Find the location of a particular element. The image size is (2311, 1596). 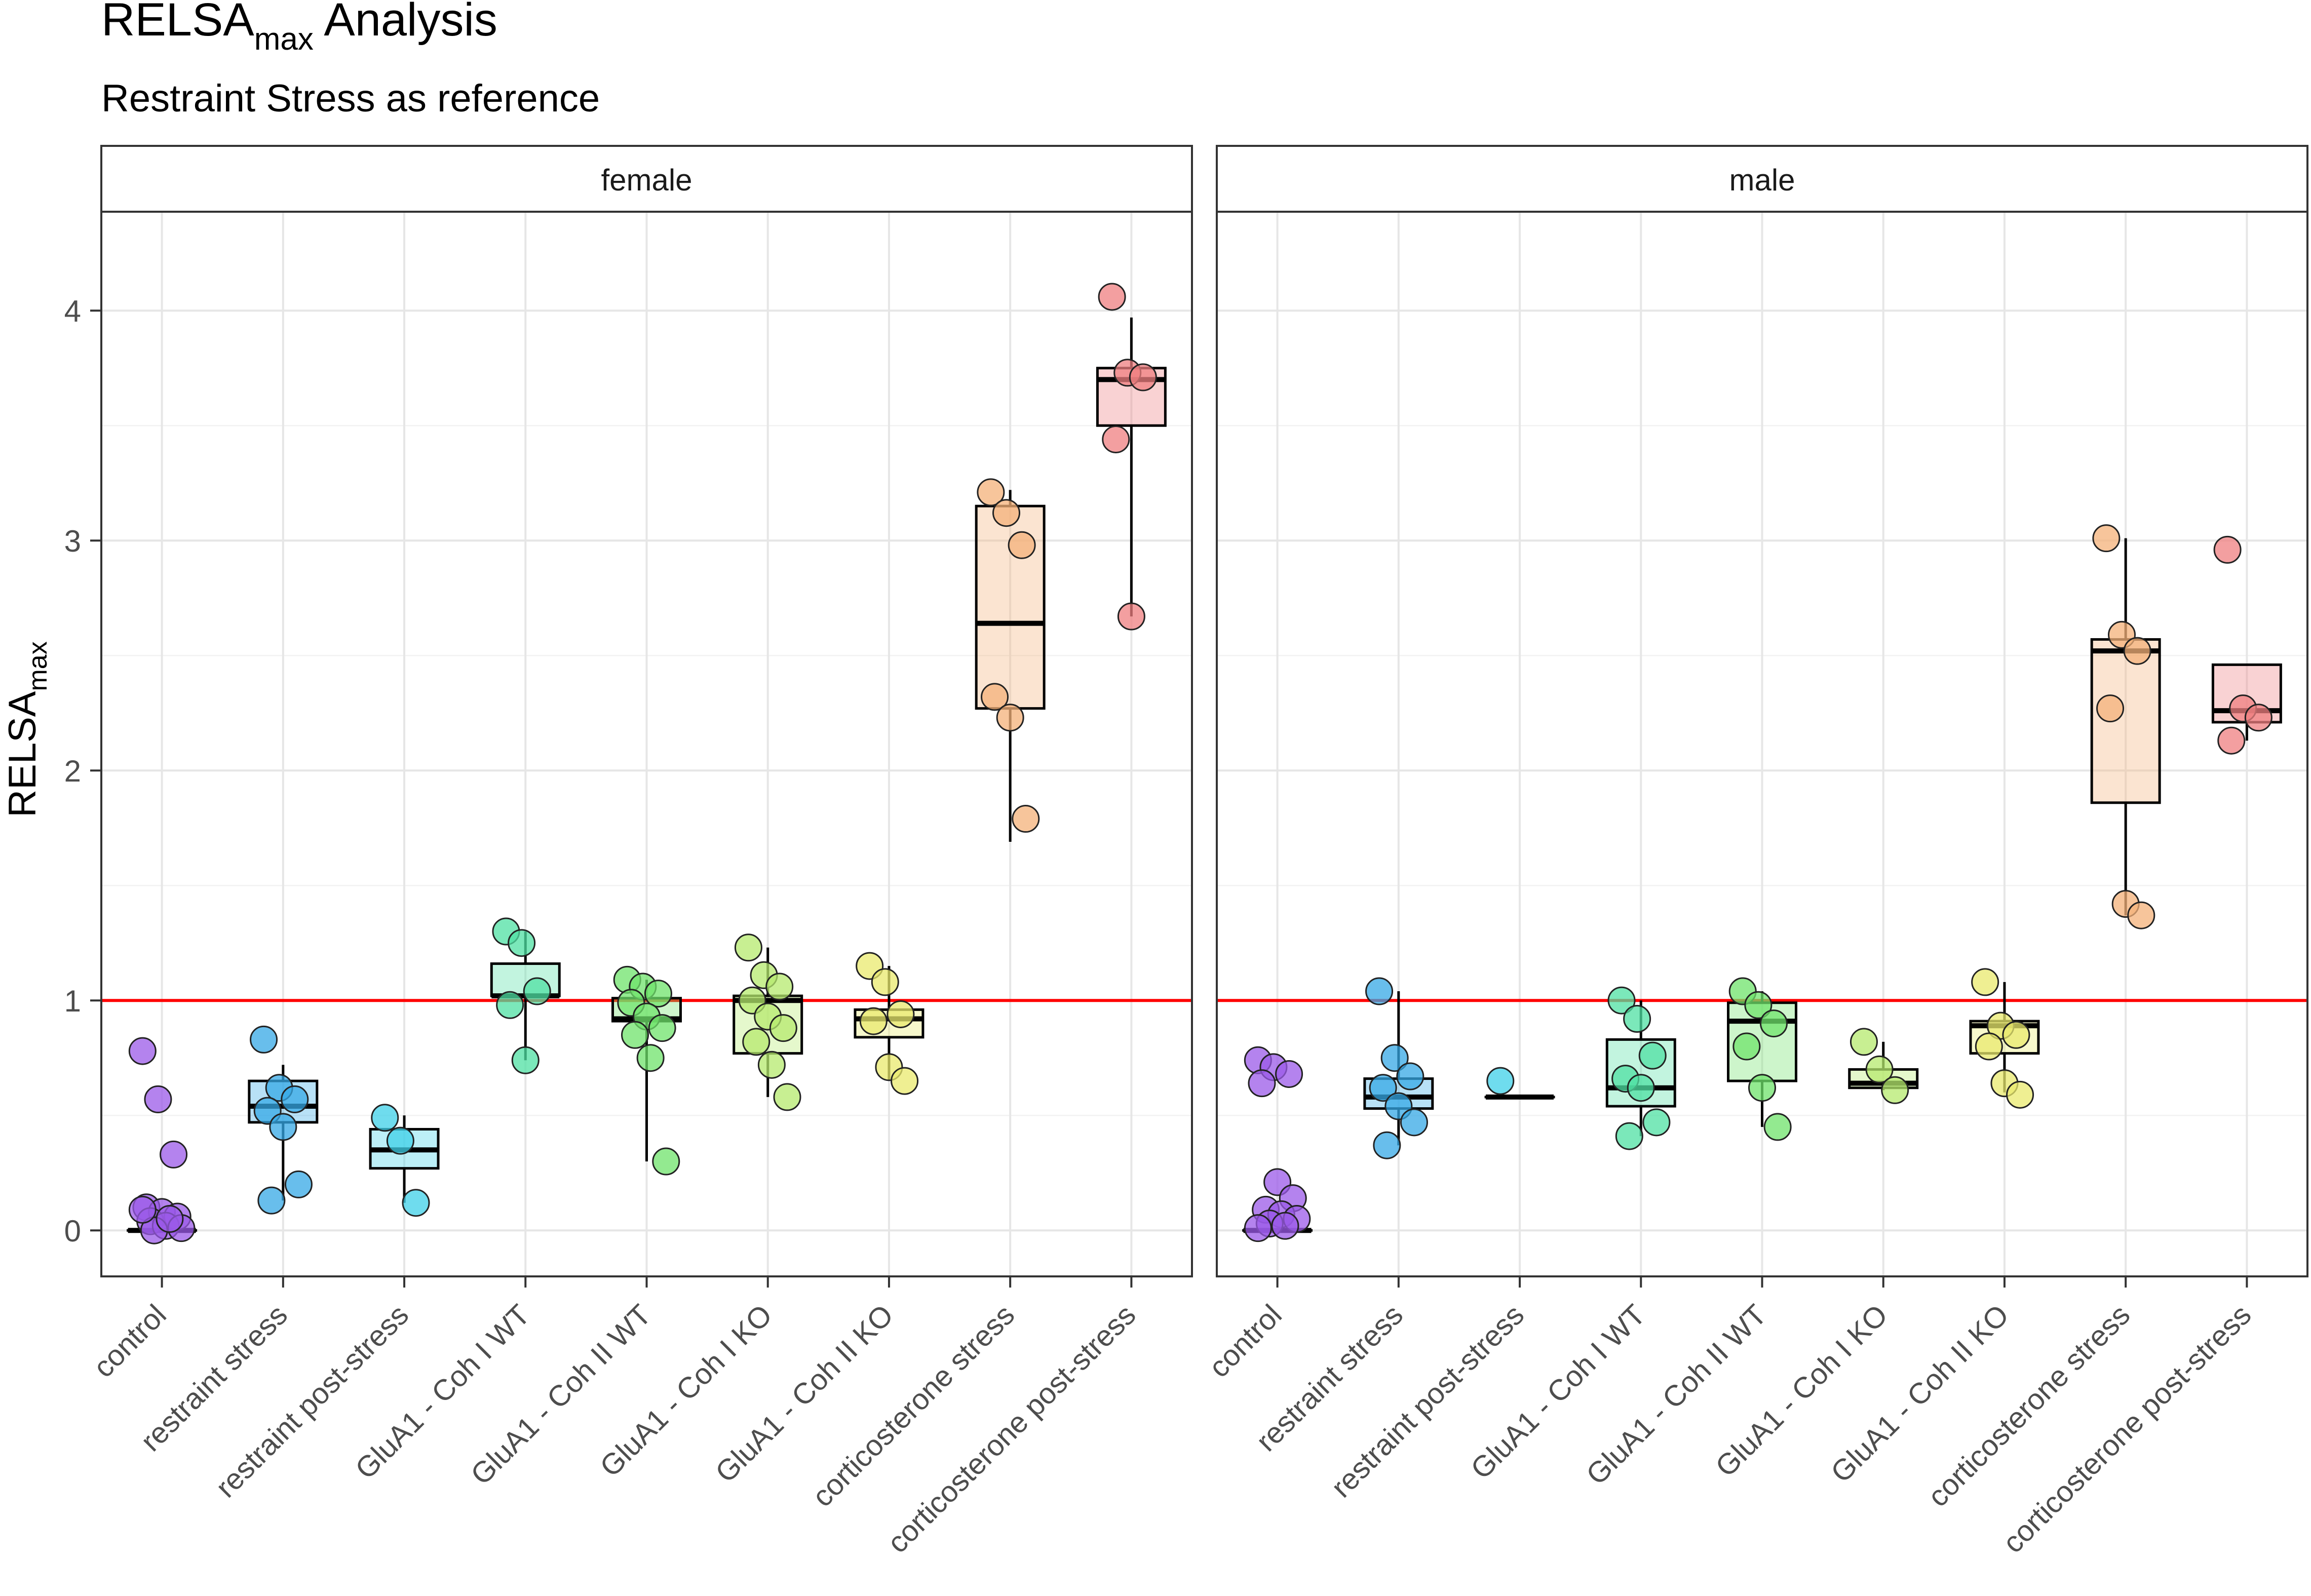

chart-title-subscript: max is located at coordinates (284, 40).